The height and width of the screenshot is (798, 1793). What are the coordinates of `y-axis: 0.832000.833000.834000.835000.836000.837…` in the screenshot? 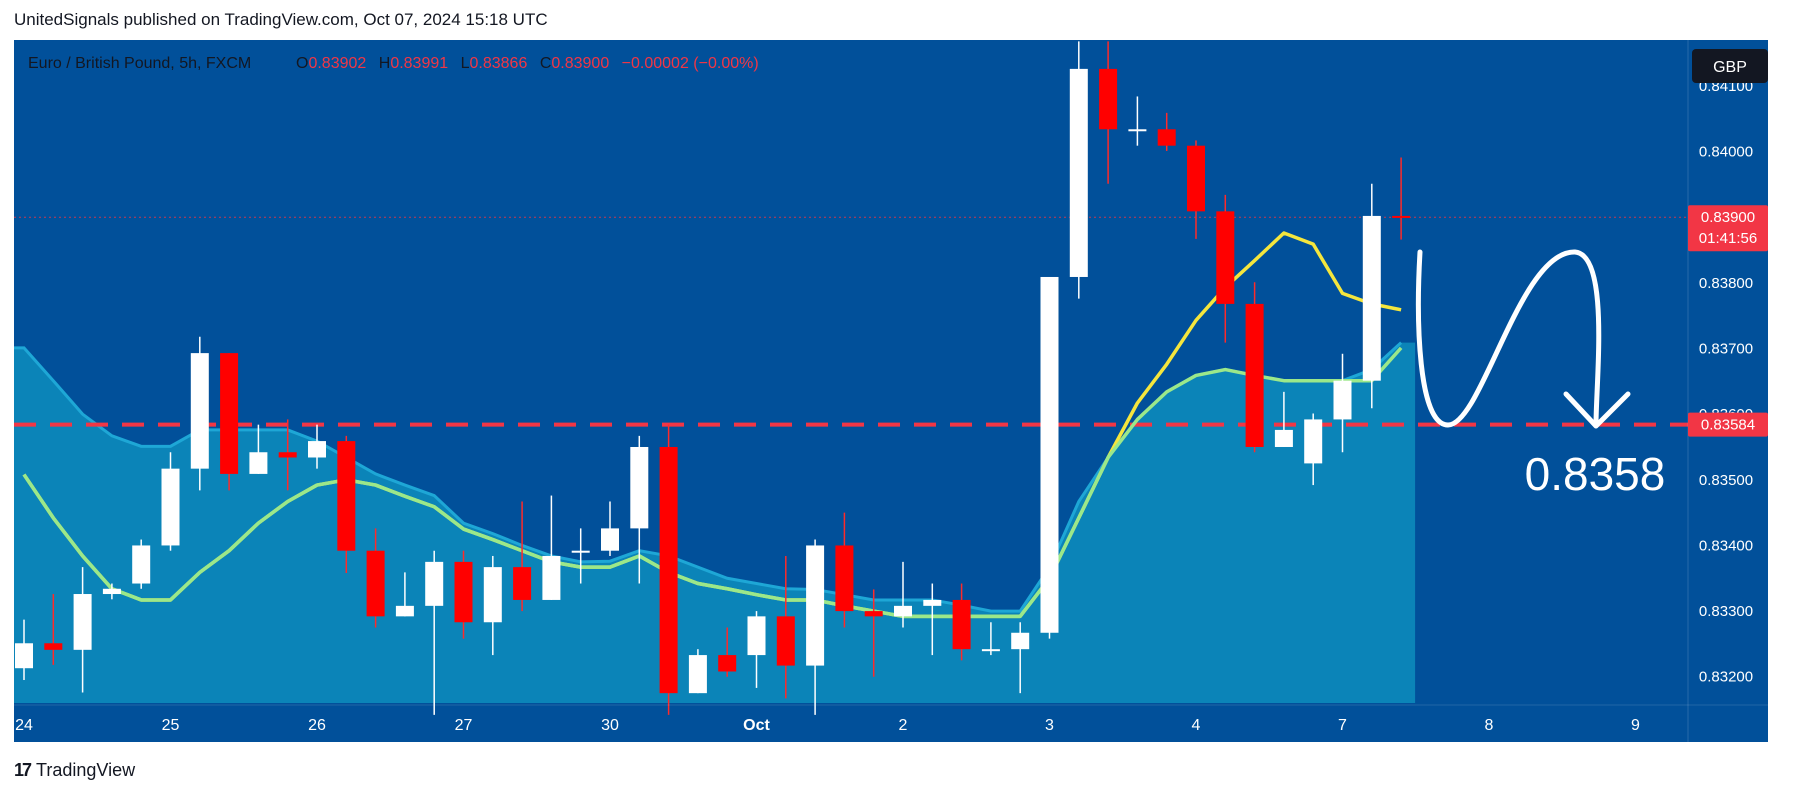 It's located at (1720, 391).